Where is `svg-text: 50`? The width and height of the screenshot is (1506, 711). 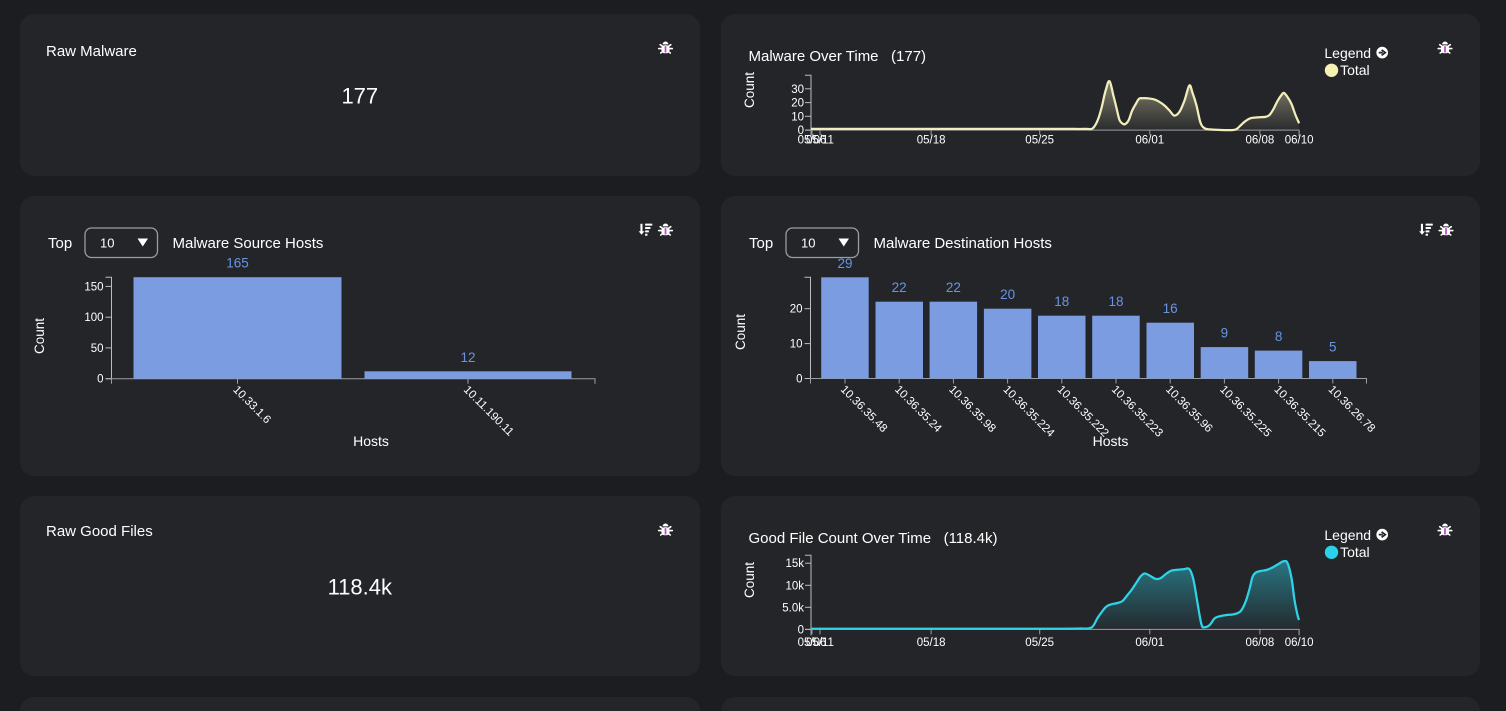
svg-text: 50 is located at coordinates (97, 348).